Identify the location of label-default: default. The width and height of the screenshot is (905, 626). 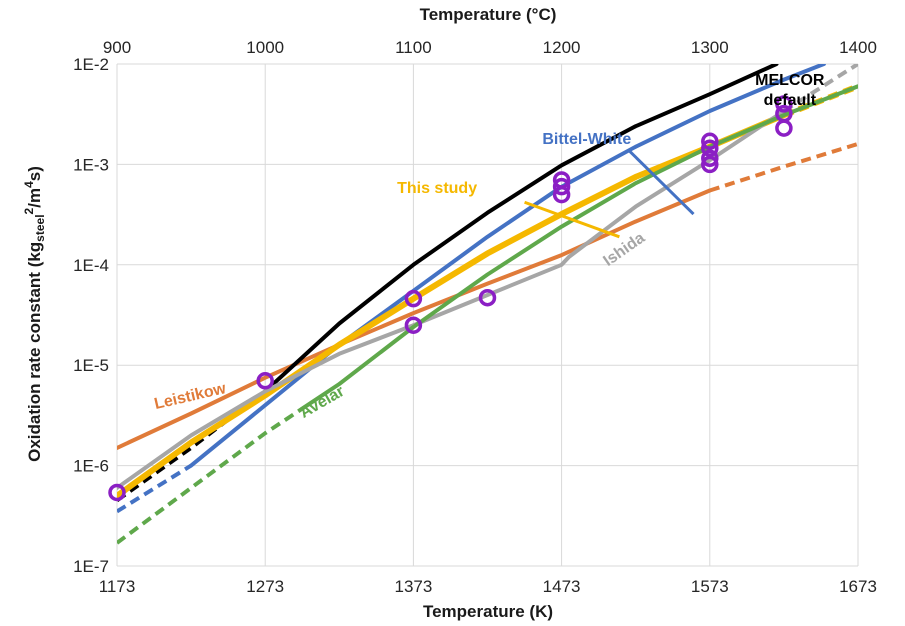
(790, 100).